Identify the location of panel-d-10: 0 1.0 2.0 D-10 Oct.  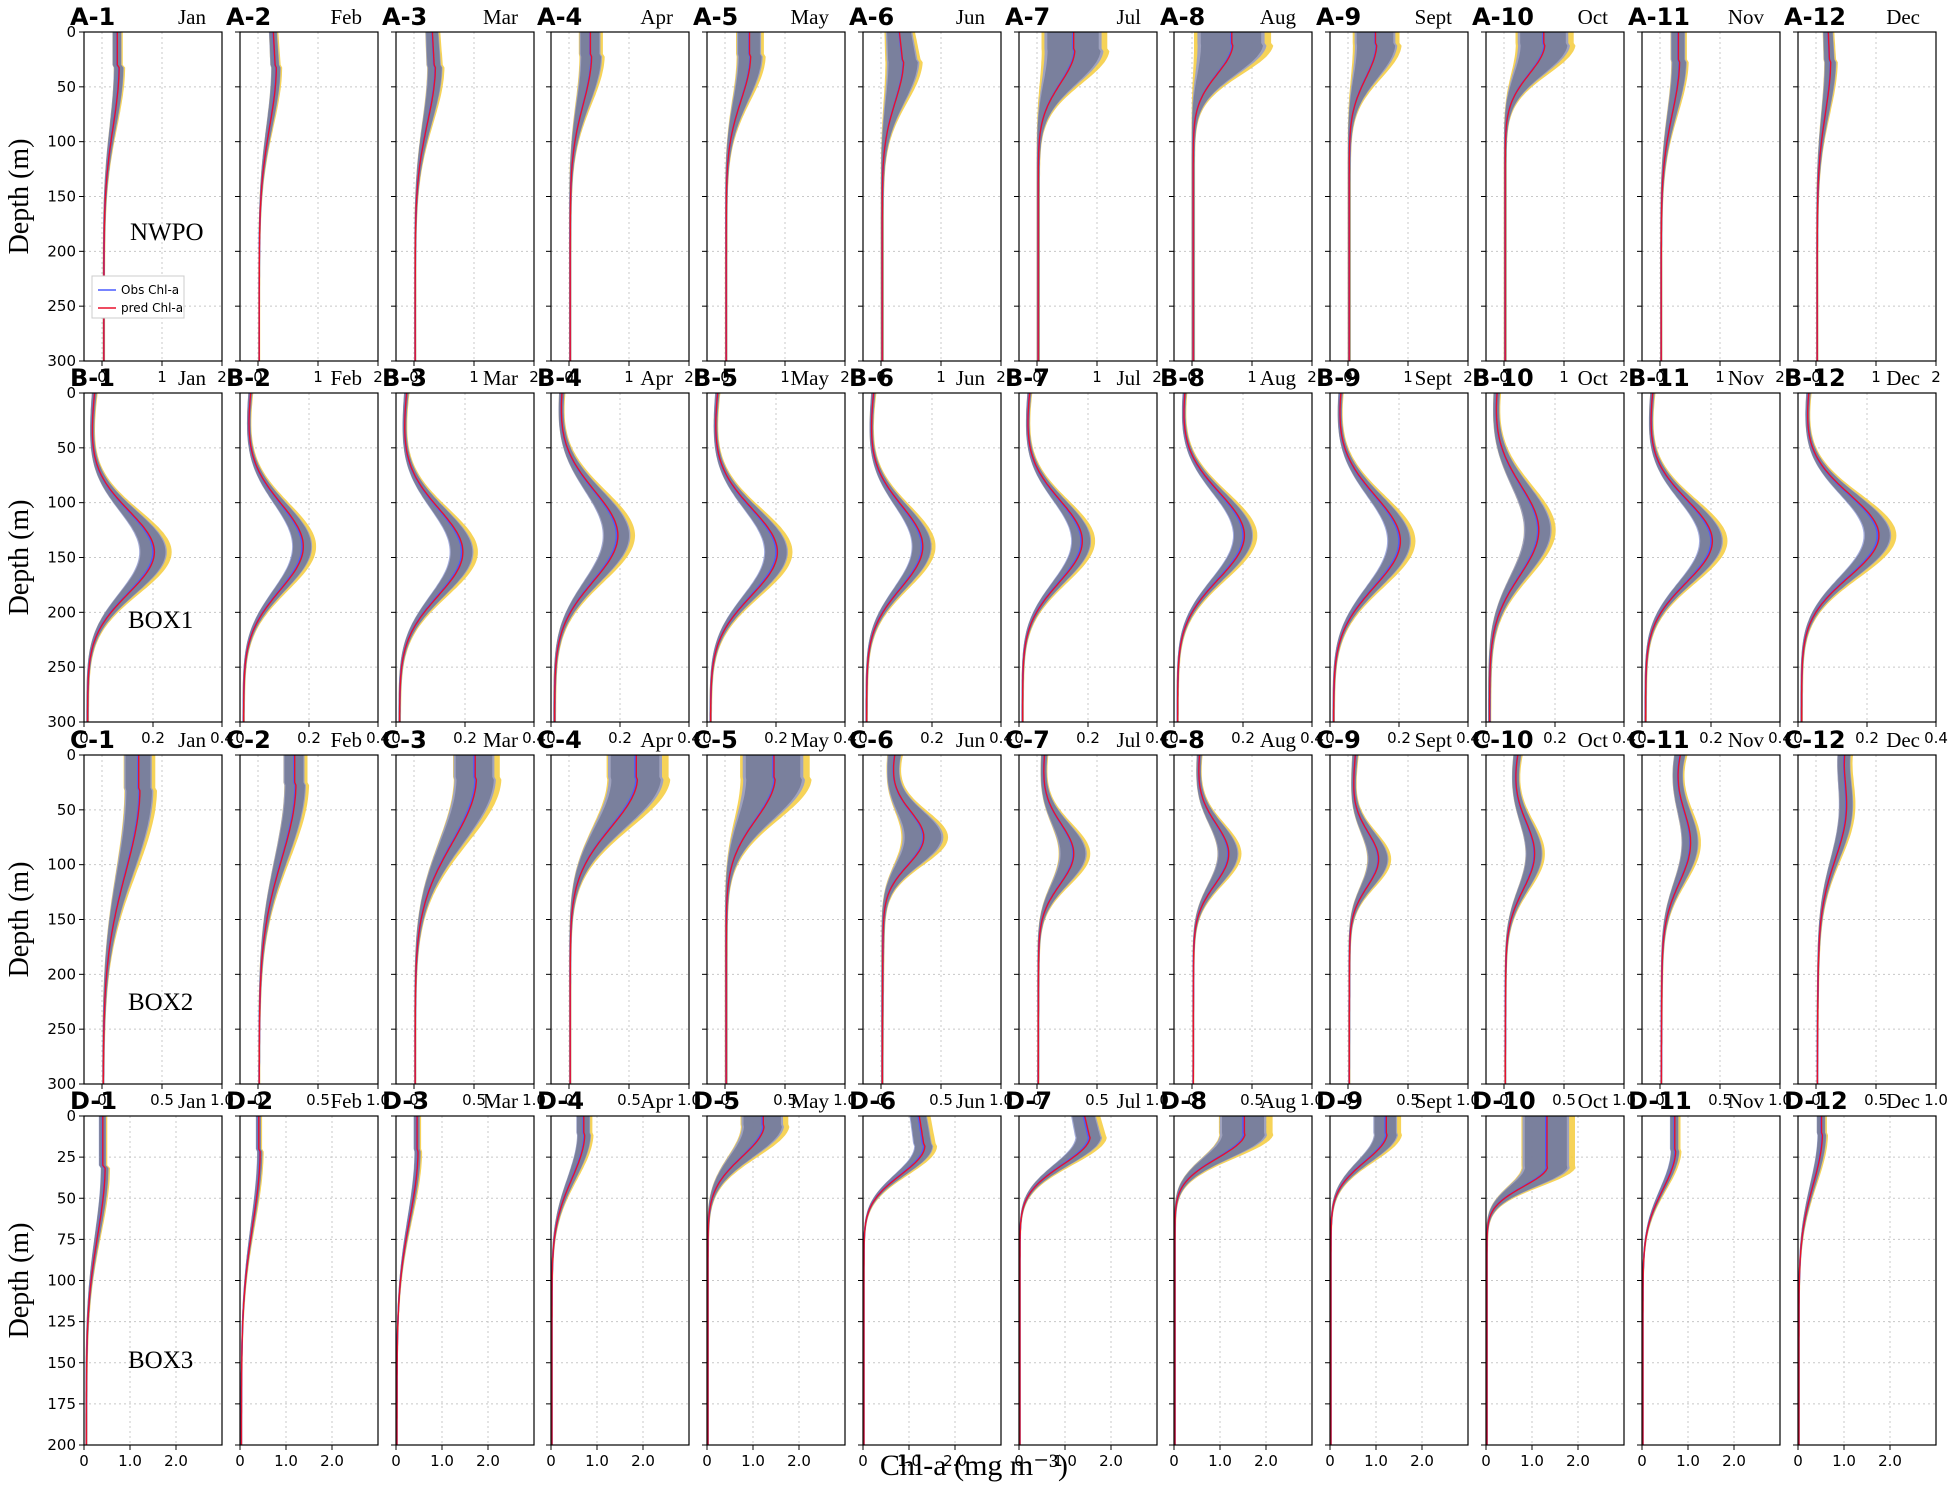
(1548, 1278).